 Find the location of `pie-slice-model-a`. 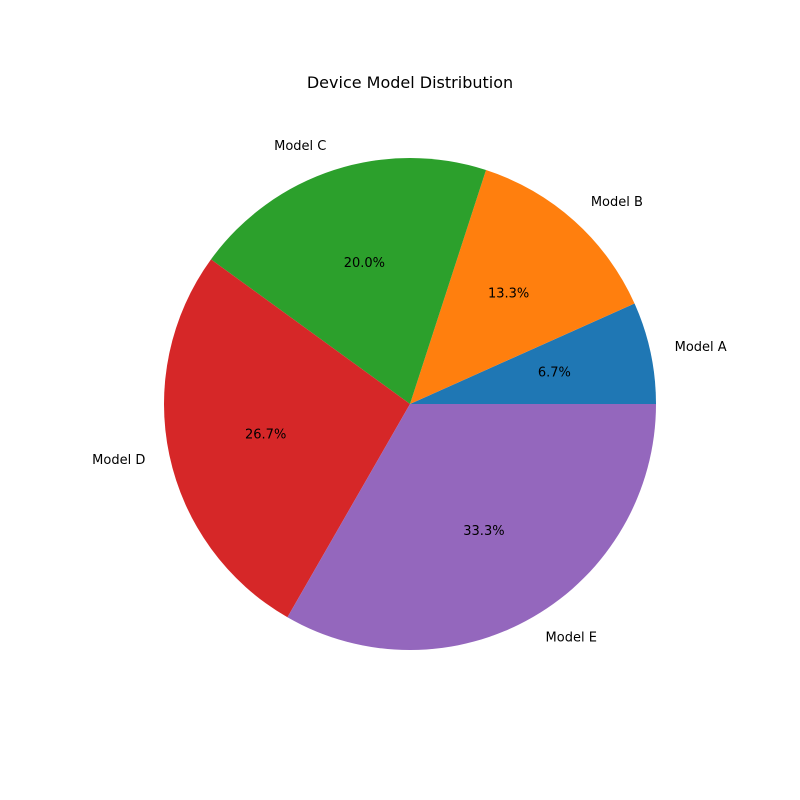

pie-slice-model-a is located at coordinates (533, 353).